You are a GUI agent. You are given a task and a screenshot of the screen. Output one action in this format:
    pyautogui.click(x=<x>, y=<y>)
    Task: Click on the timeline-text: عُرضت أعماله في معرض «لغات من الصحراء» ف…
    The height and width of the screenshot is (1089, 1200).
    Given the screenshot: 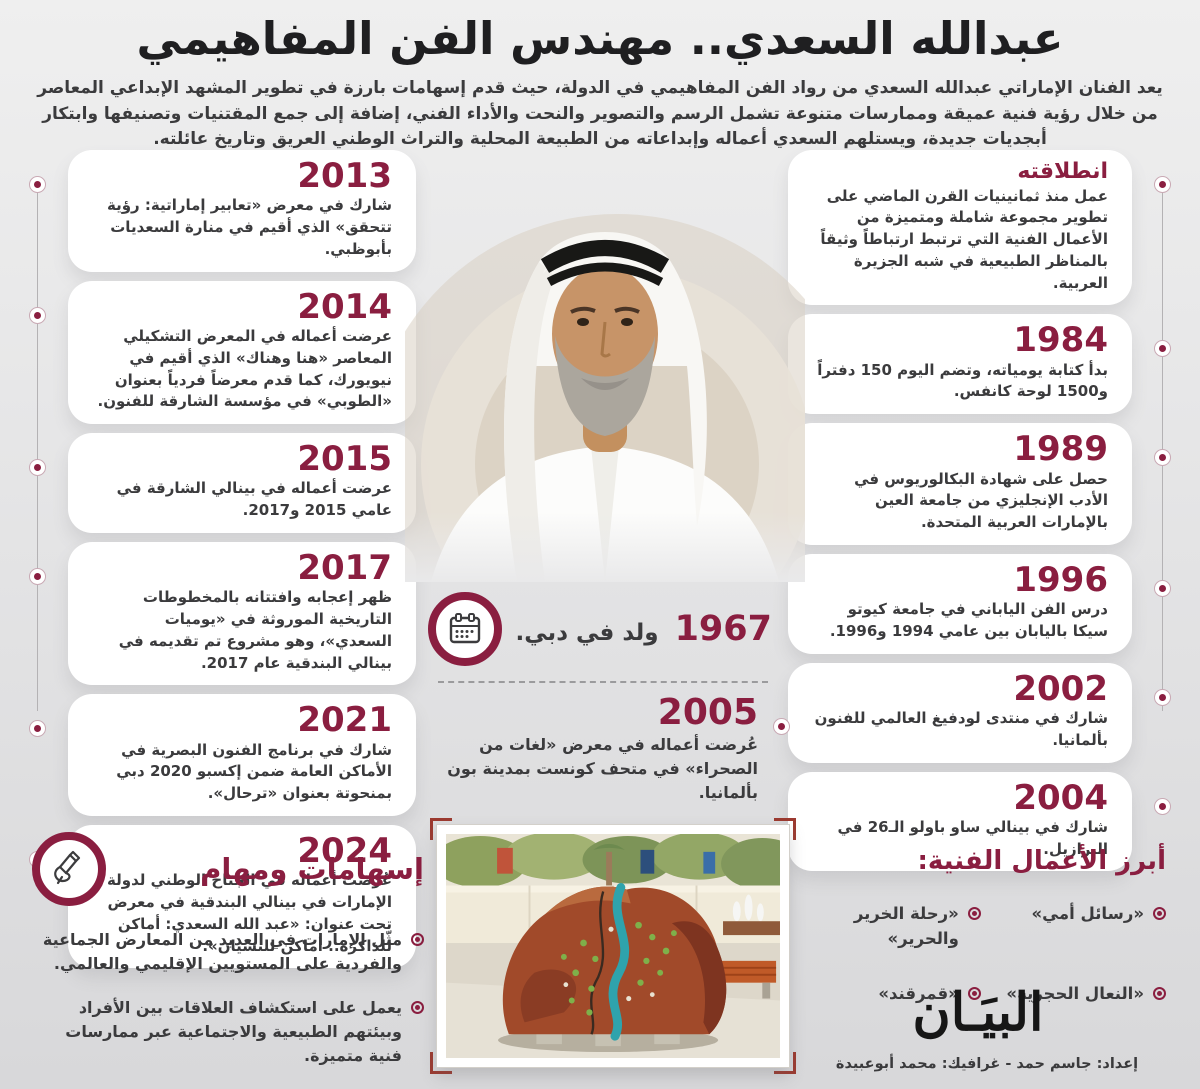 What is the action you would take?
    pyautogui.click(x=602, y=769)
    